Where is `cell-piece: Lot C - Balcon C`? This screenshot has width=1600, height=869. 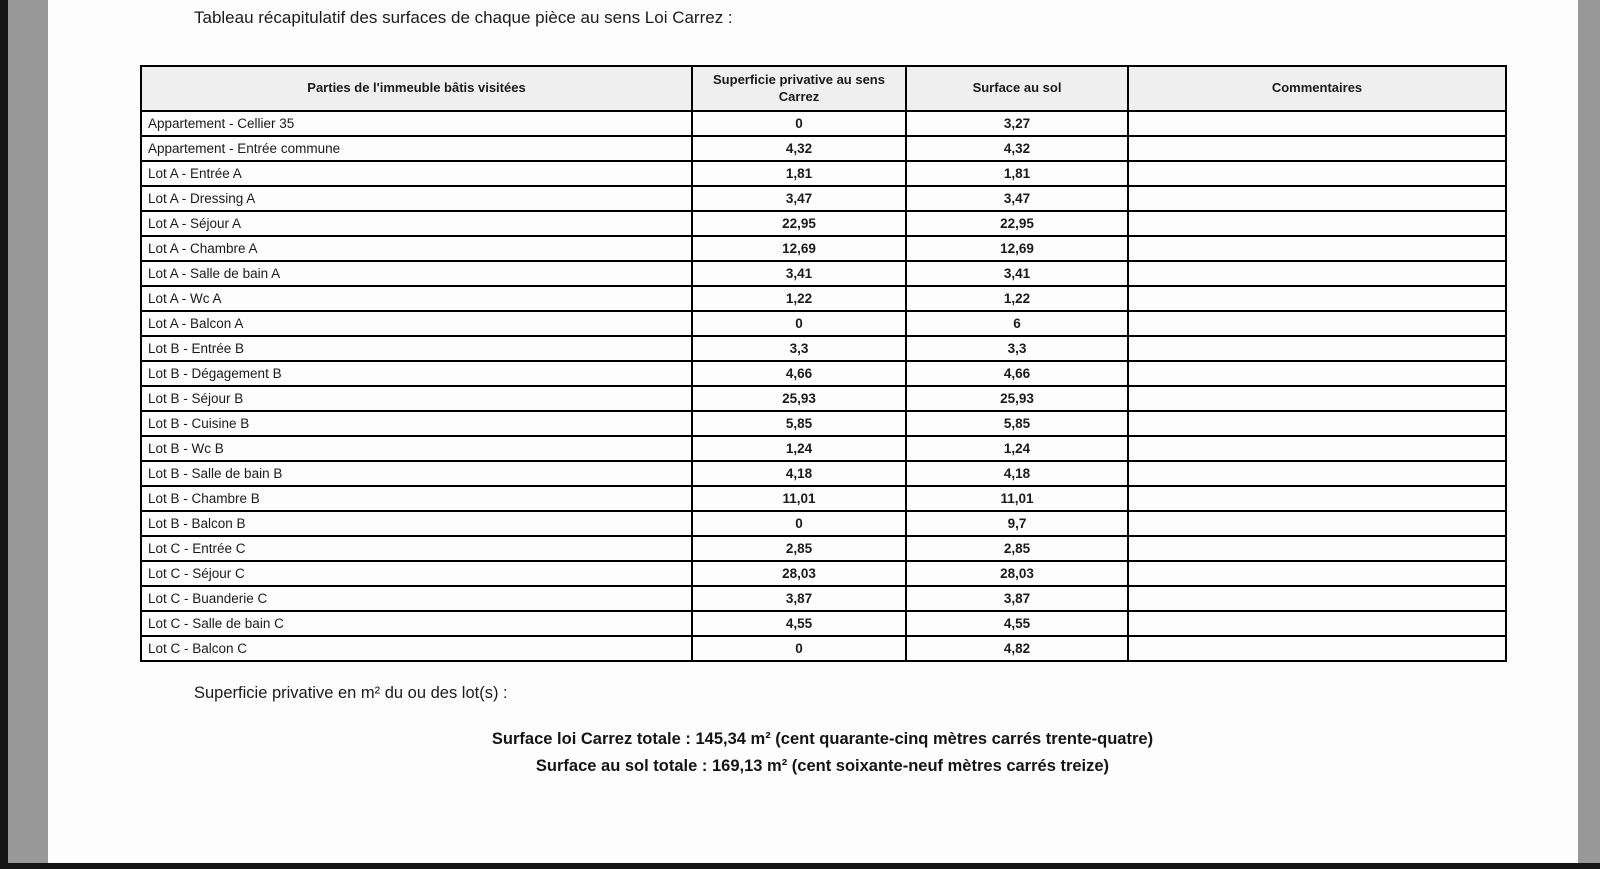
cell-piece: Lot C - Balcon C is located at coordinates (416, 648).